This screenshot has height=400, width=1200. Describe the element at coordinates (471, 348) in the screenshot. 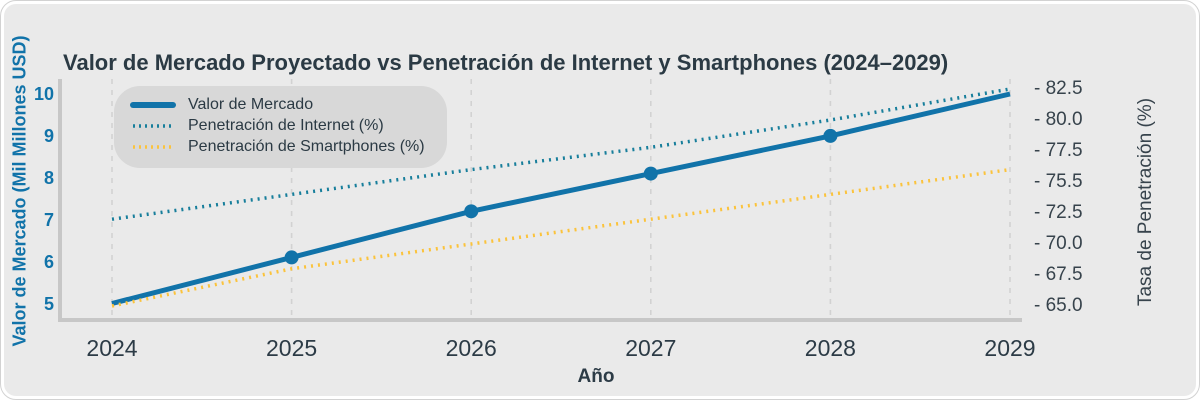

I see `x-axis-tick: 2026` at that location.